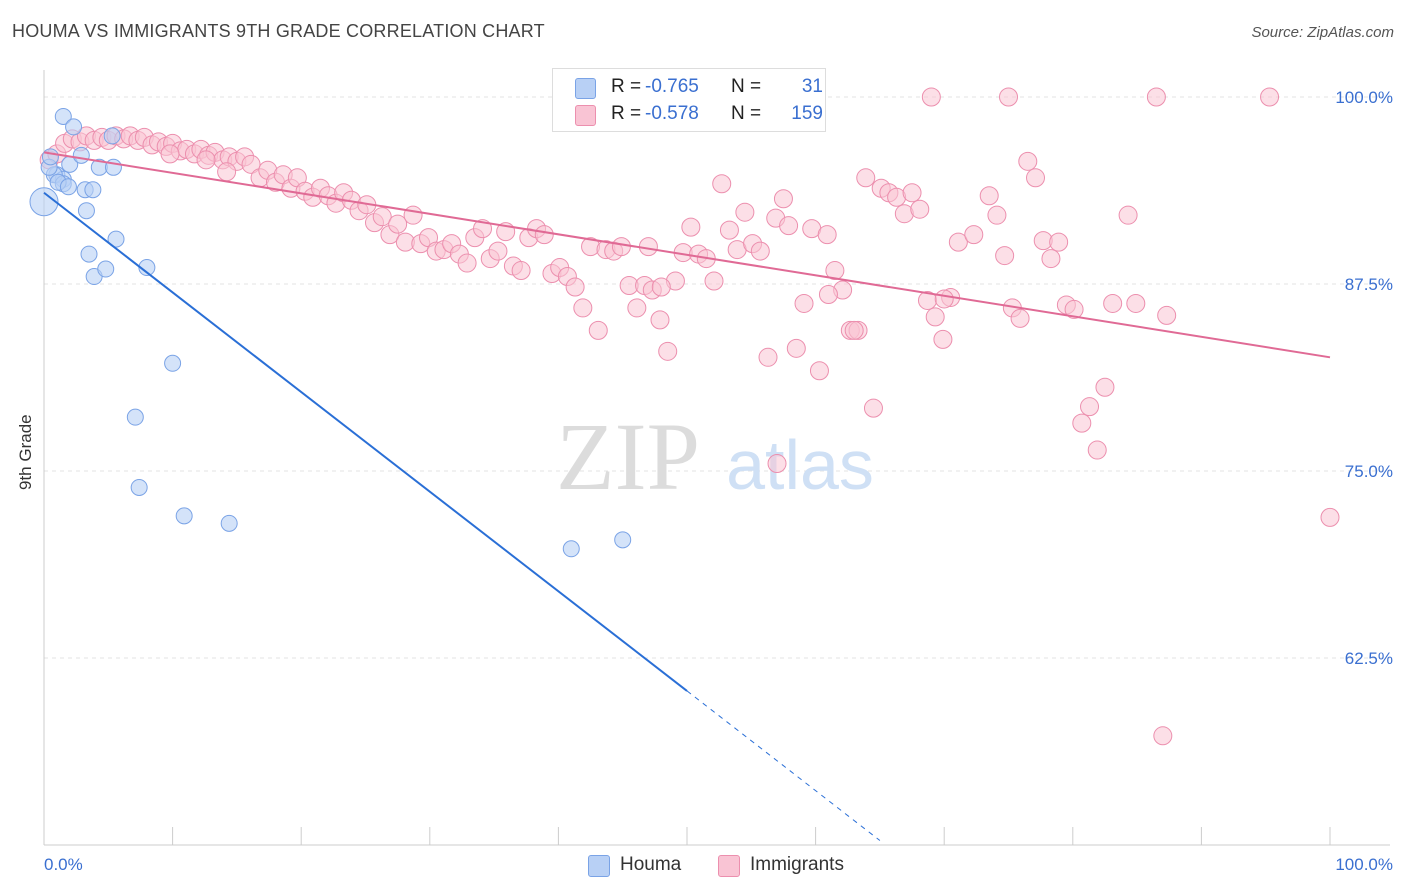 The height and width of the screenshot is (892, 1406). Describe the element at coordinates (812, 86) in the screenshot. I see `houma-n-value: 31` at that location.